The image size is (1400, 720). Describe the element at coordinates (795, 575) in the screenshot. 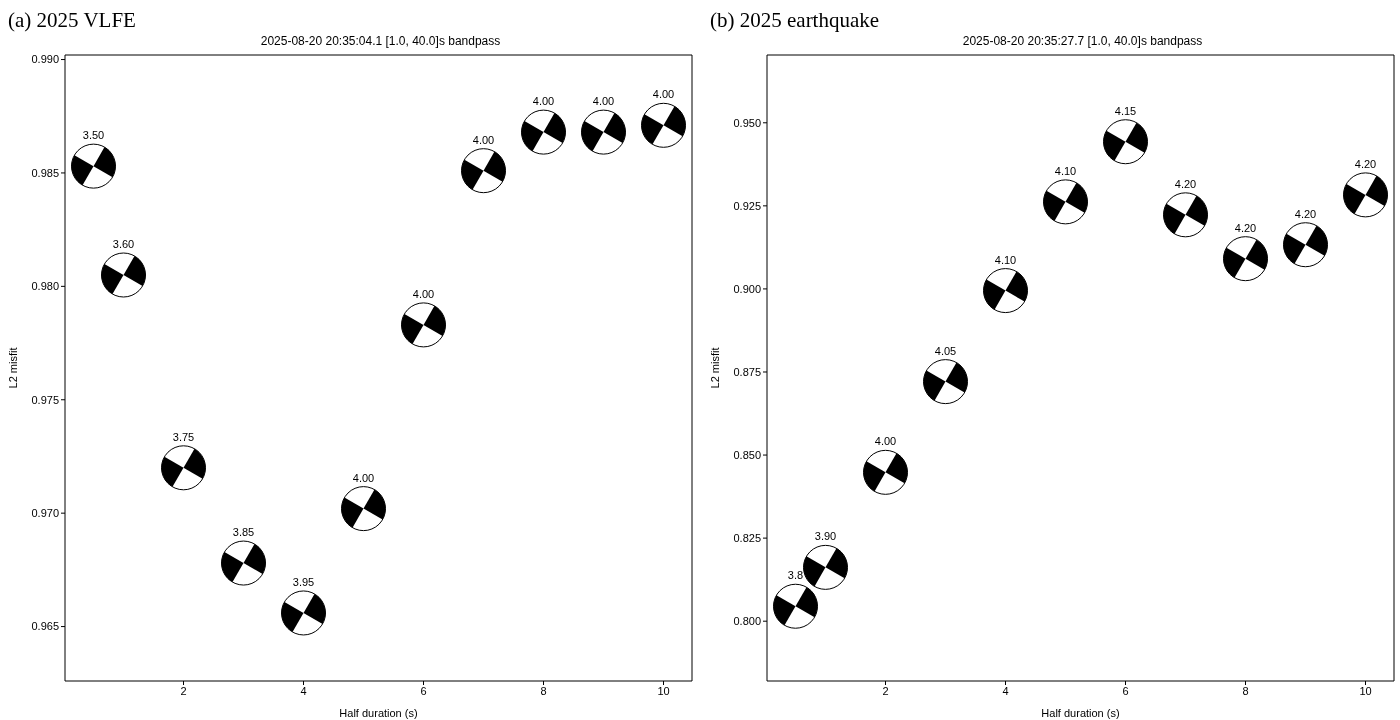

I see `annotation: 3.8` at that location.